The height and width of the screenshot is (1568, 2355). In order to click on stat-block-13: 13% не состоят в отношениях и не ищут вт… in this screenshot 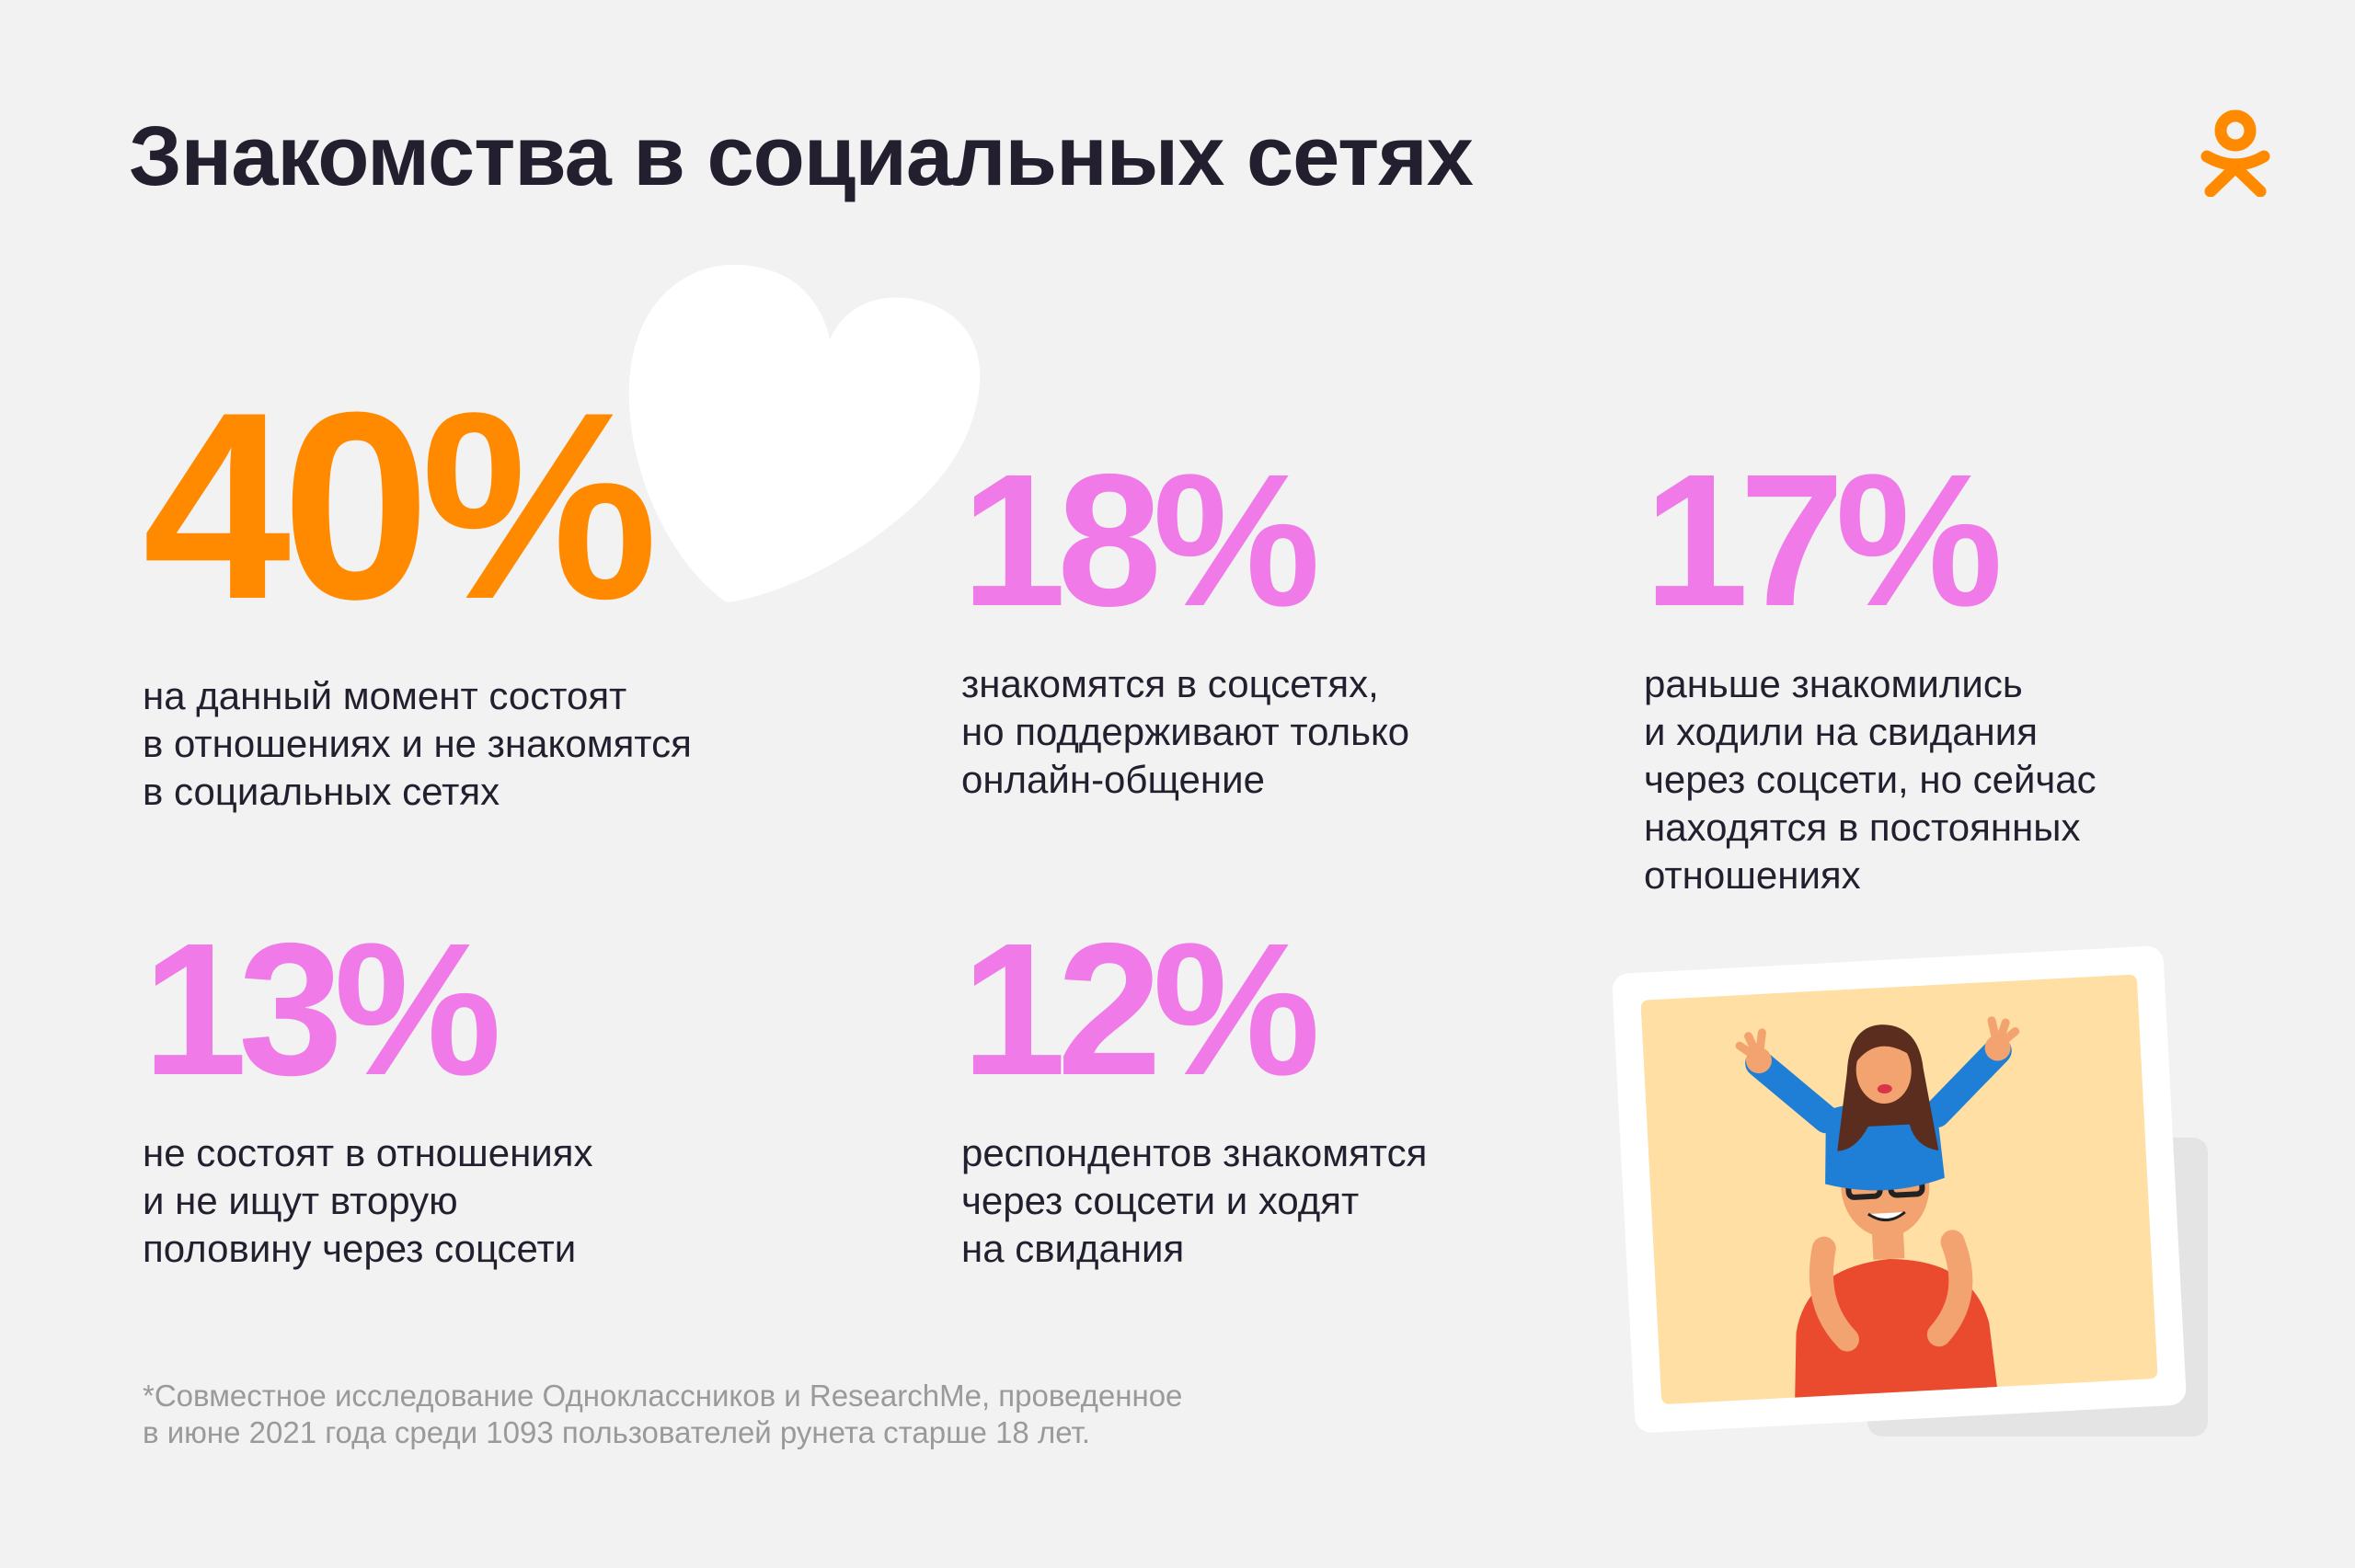, I will do `click(367, 1094)`.